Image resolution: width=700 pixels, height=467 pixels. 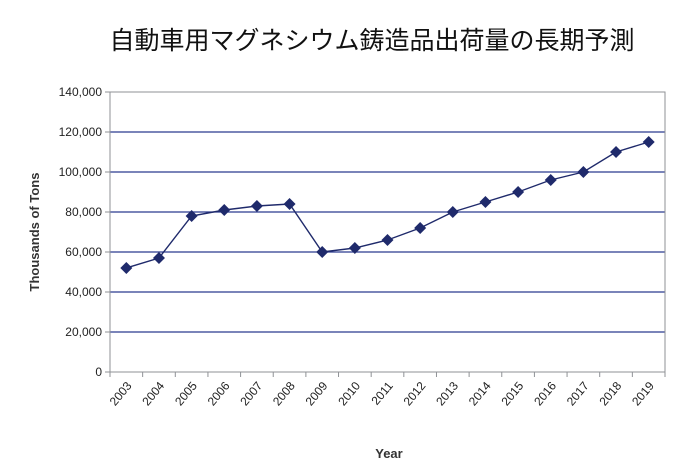 I want to click on x-tick-label: 2003, so click(x=121, y=394).